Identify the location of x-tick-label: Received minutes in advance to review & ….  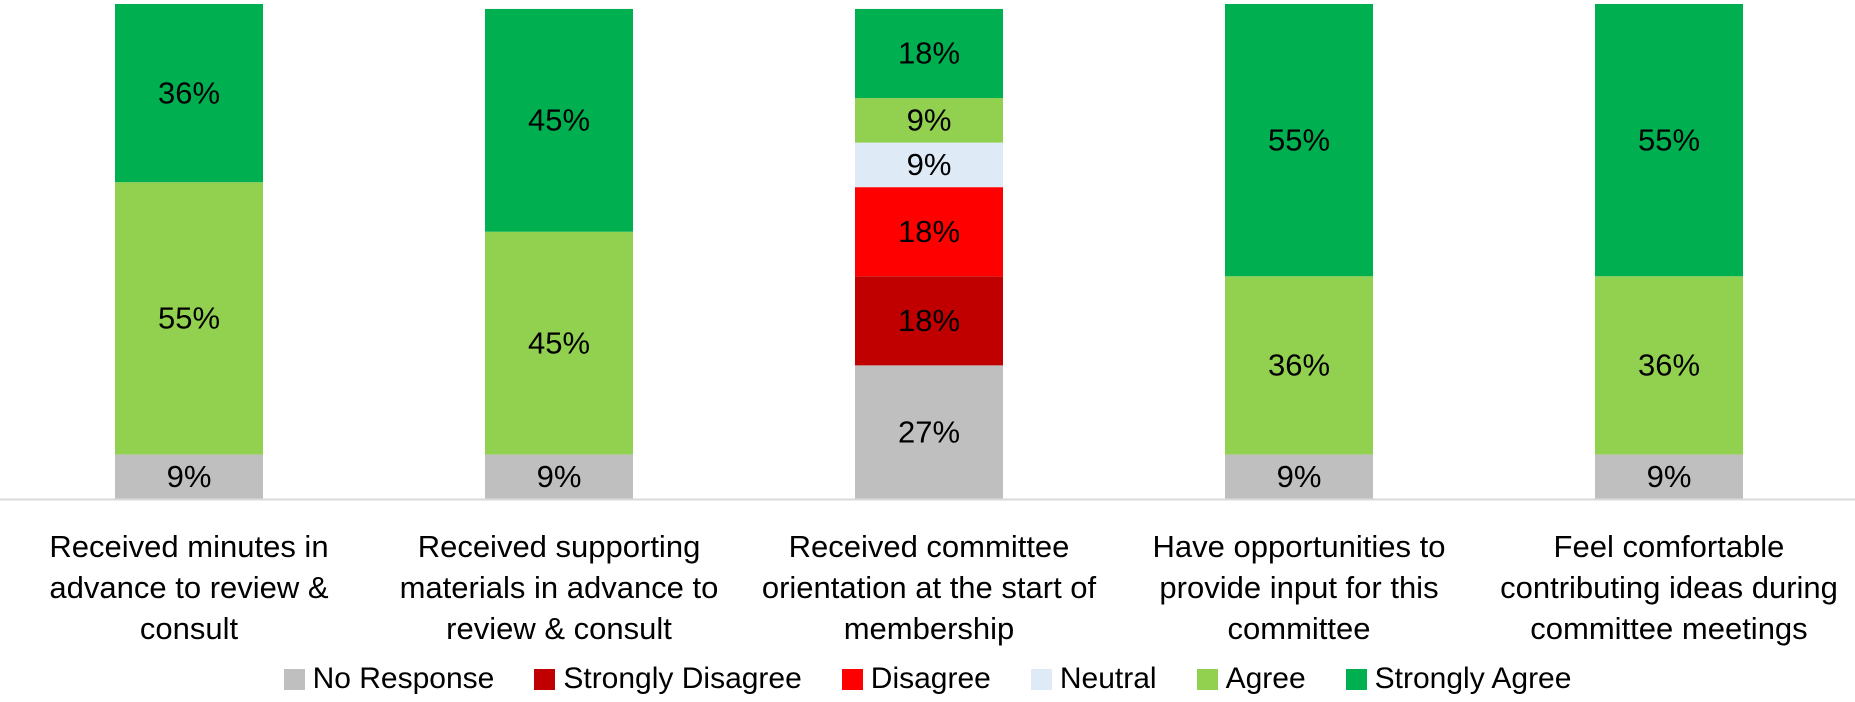
(189, 587).